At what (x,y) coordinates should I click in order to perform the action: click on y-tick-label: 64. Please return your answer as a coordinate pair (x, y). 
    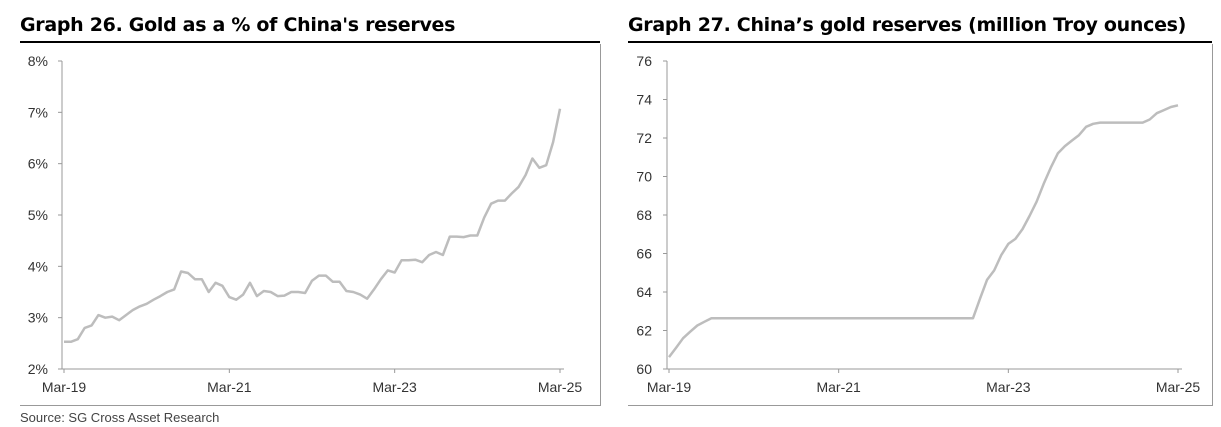
    Looking at the image, I should click on (644, 292).